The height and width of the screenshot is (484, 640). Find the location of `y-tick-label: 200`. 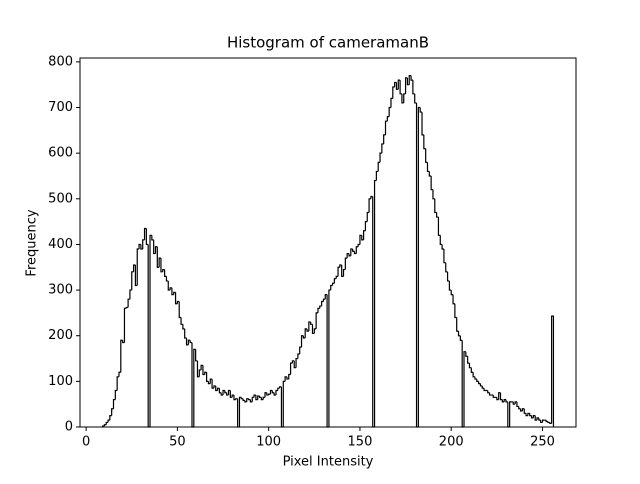

y-tick-label: 200 is located at coordinates (60, 335).